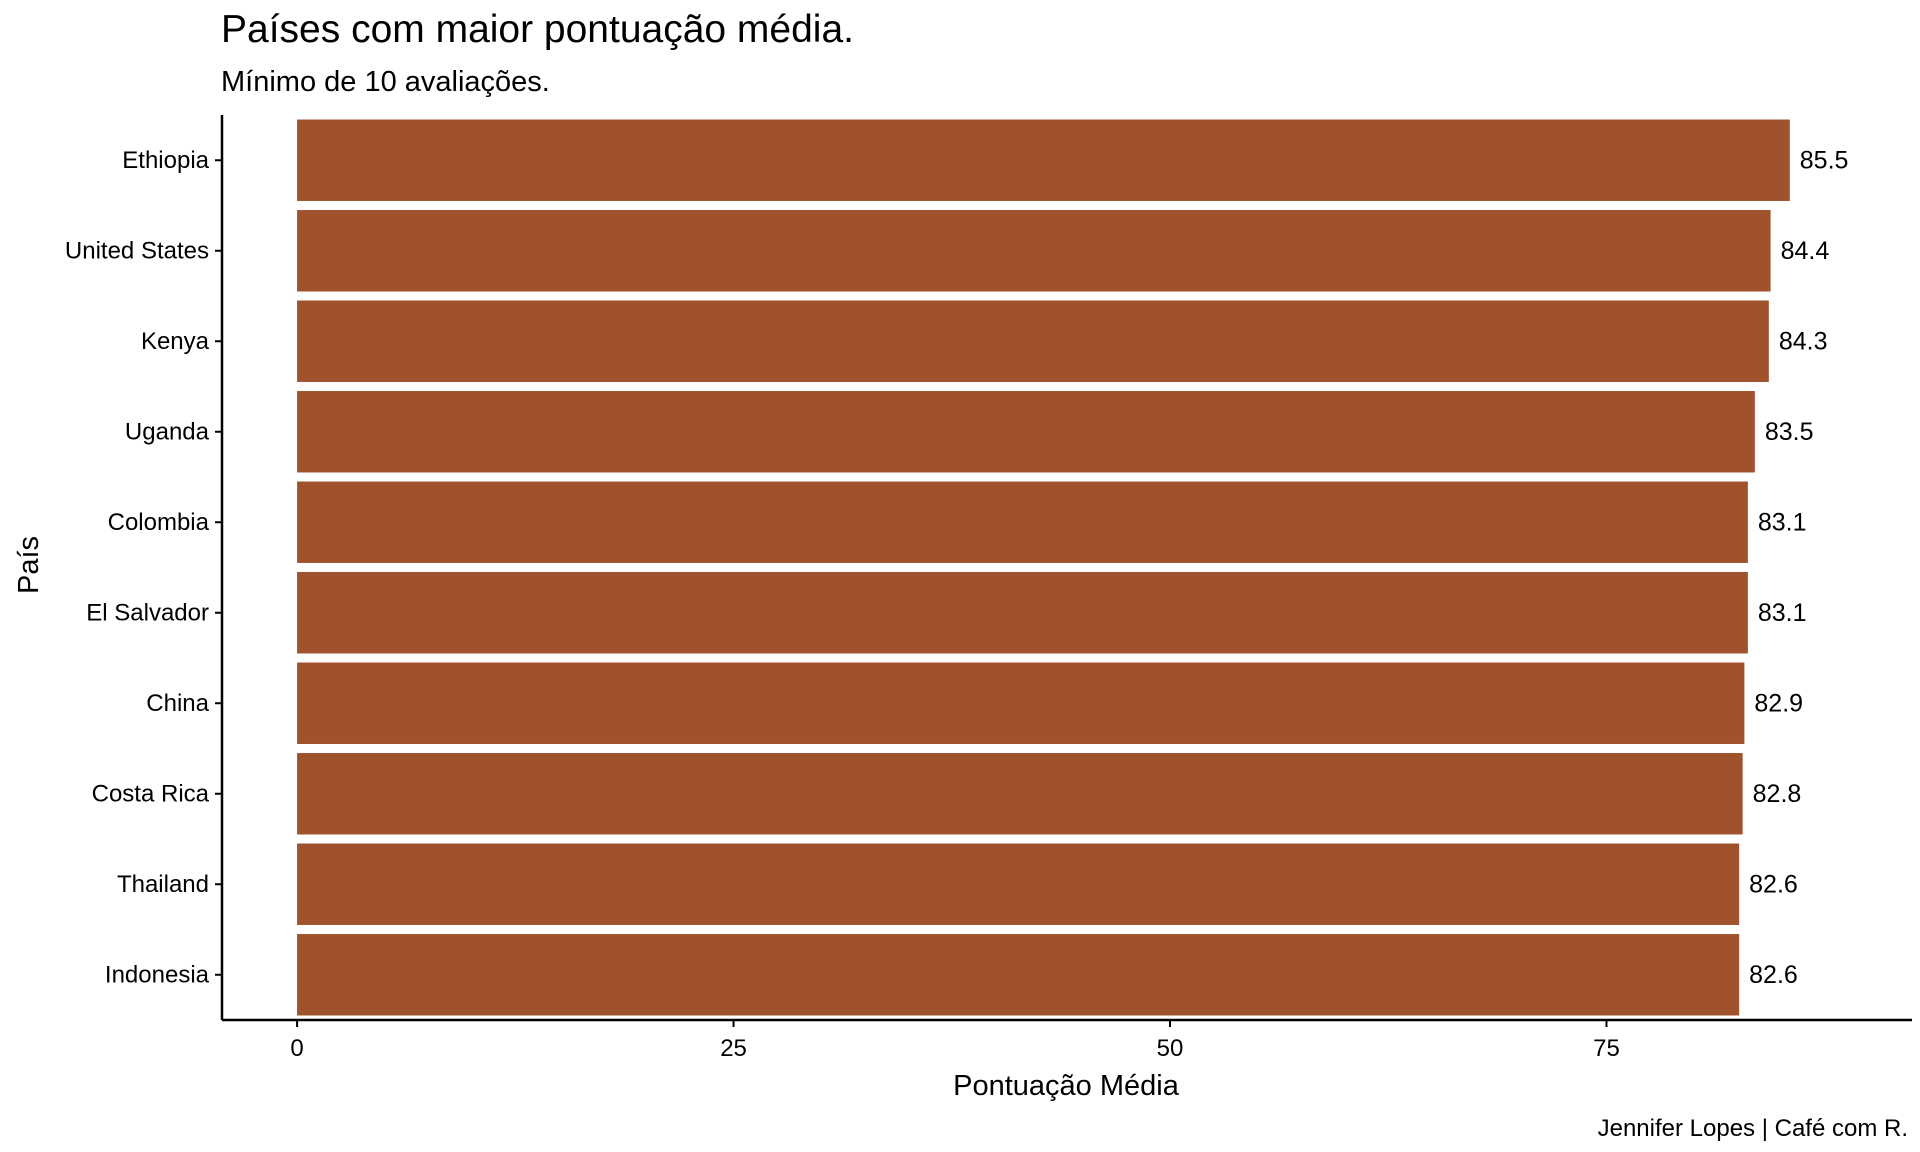 This screenshot has width=1920, height=1152. What do you see at coordinates (1777, 794) in the screenshot?
I see `bar-value-label: 82.8` at bounding box center [1777, 794].